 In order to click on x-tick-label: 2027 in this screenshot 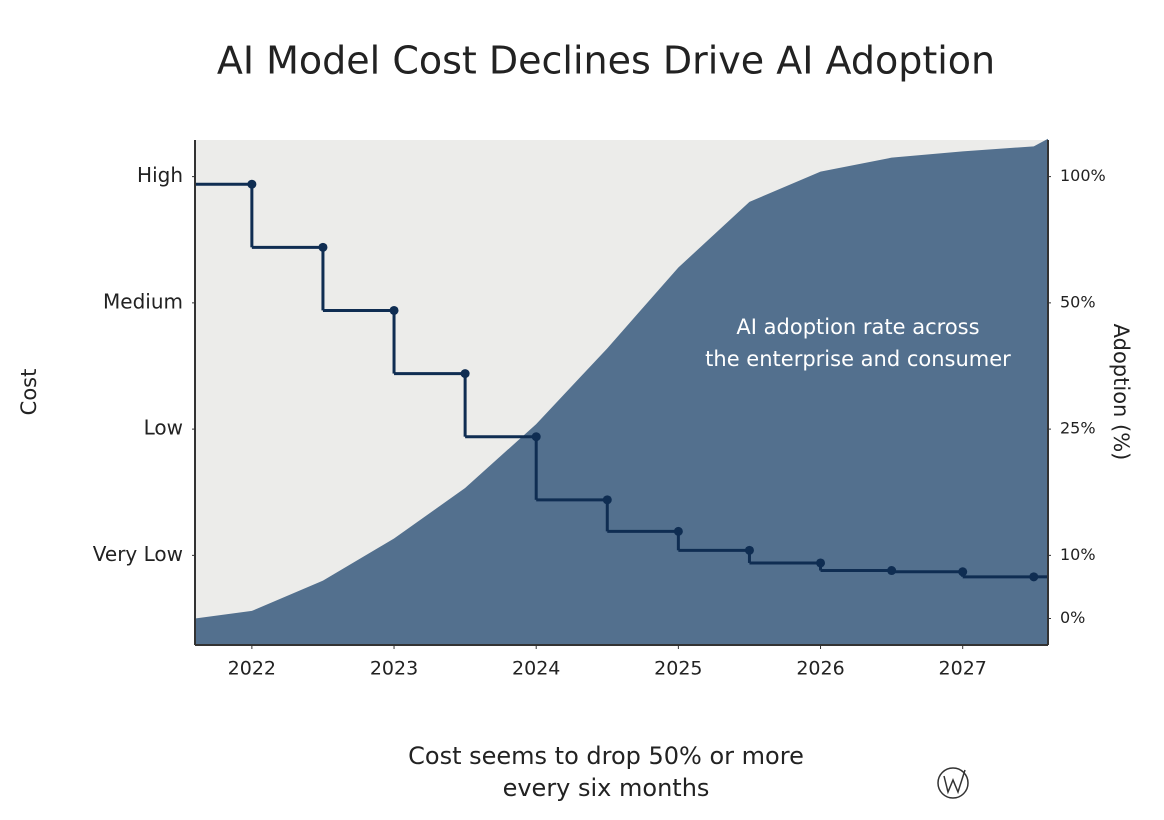, I will do `click(963, 669)`.